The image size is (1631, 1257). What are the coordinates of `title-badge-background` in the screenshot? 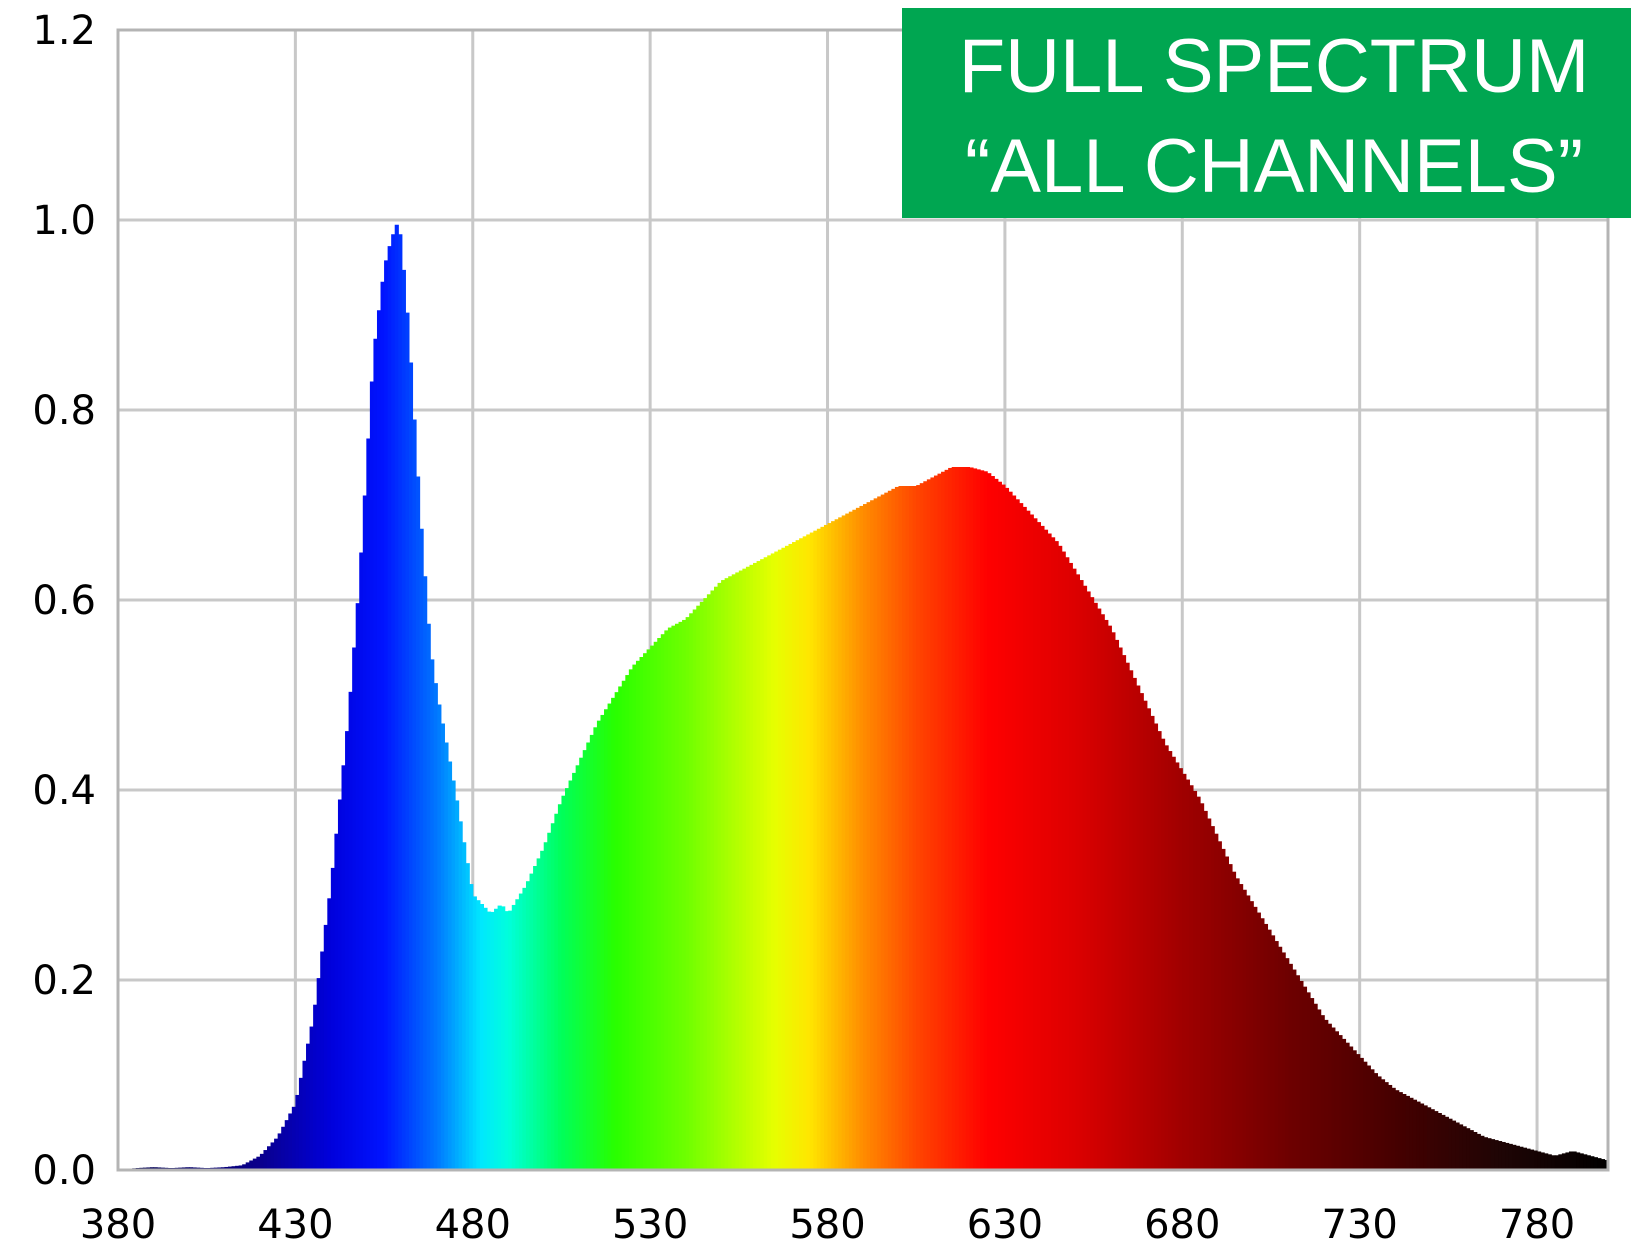 It's located at (1266, 113).